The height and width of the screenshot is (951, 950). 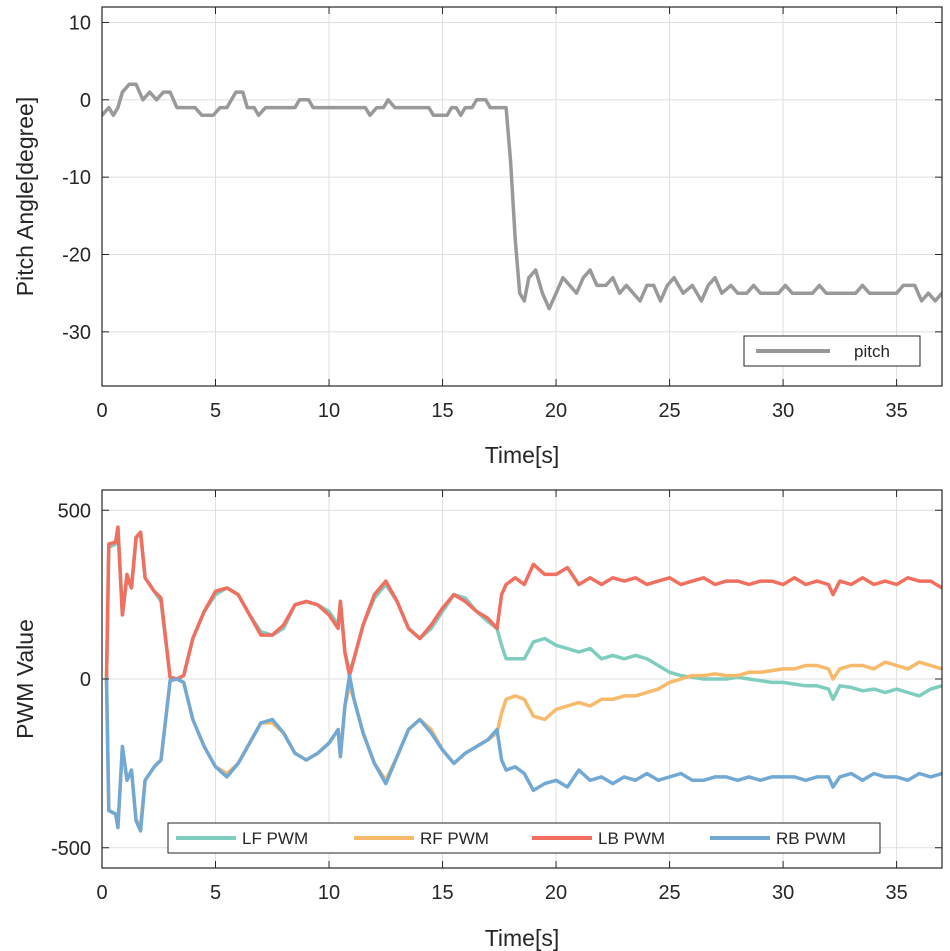 I want to click on y-tick-label: -30, so click(x=76, y=333).